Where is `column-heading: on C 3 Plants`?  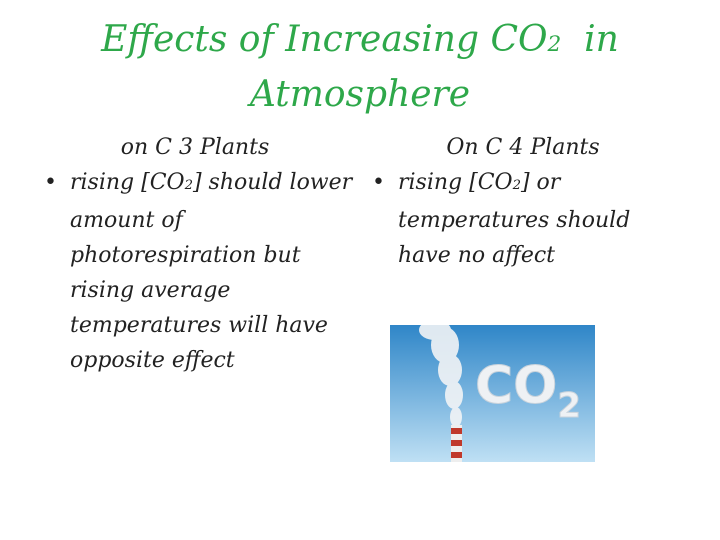 column-heading: on C 3 Plants is located at coordinates (195, 147).